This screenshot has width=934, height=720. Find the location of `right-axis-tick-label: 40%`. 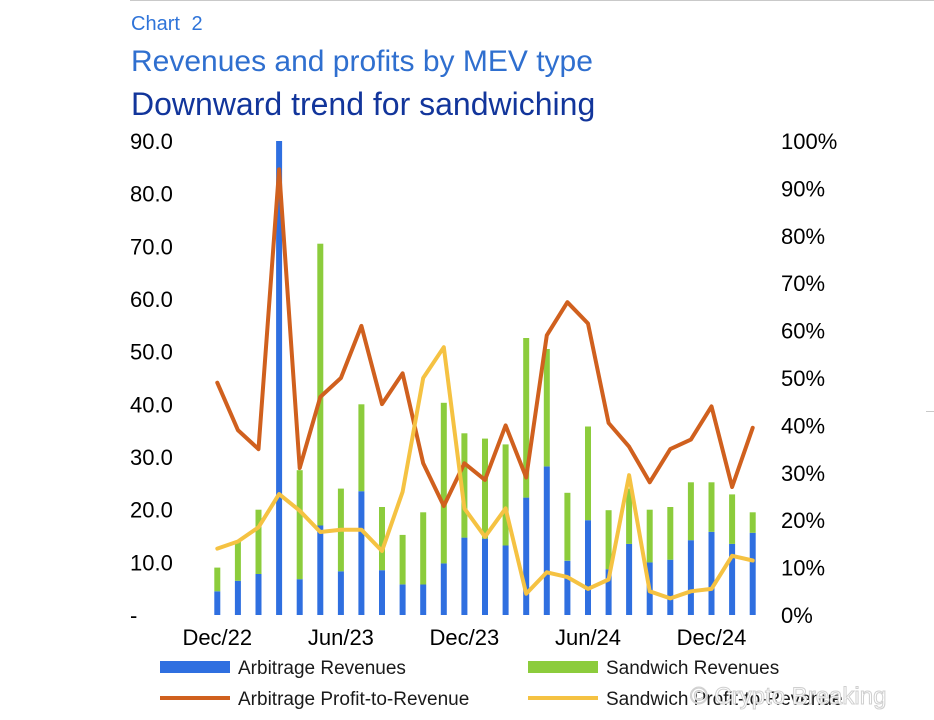

right-axis-tick-label: 40% is located at coordinates (803, 425).